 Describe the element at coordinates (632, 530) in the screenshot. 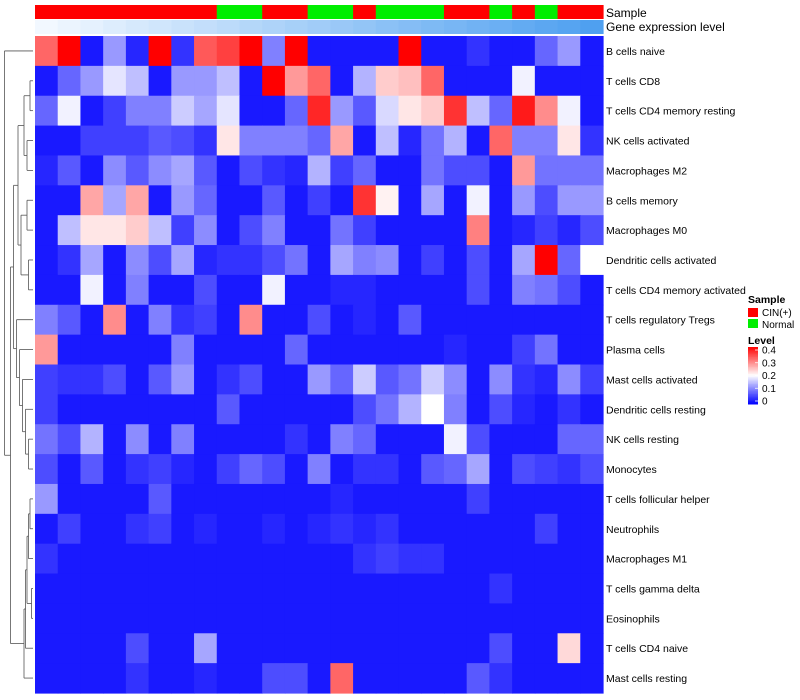

I see `row-label: Neutrophils` at that location.